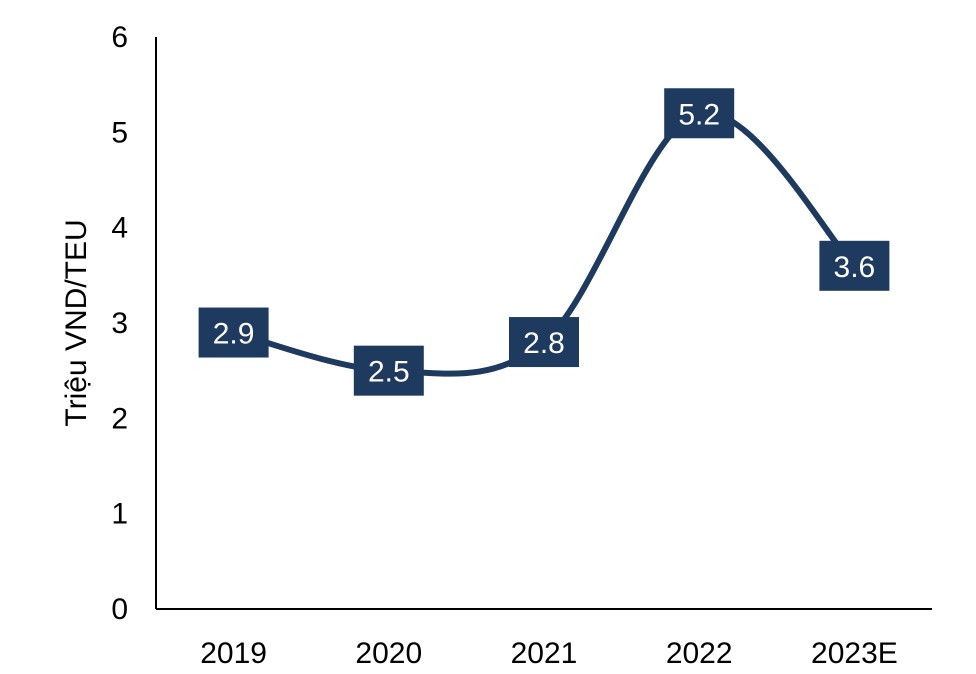  I want to click on x-tick-label: 2021, so click(544, 653).